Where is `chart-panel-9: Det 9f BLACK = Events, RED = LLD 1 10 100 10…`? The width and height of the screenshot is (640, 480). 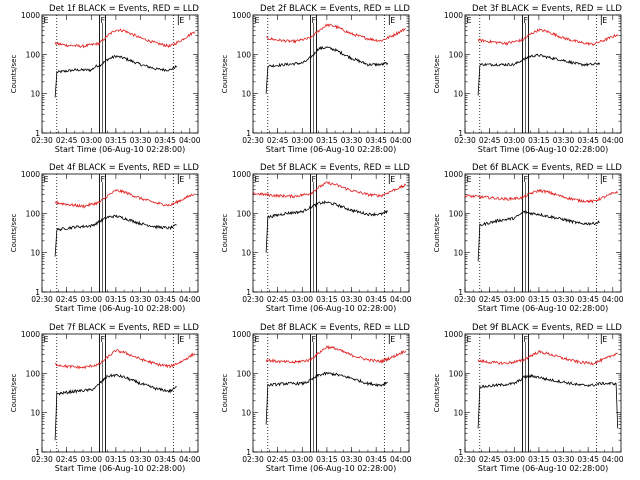 chart-panel-9: Det 9f BLACK = Events, RED = LLD 1 10 100 10… is located at coordinates (528, 398).